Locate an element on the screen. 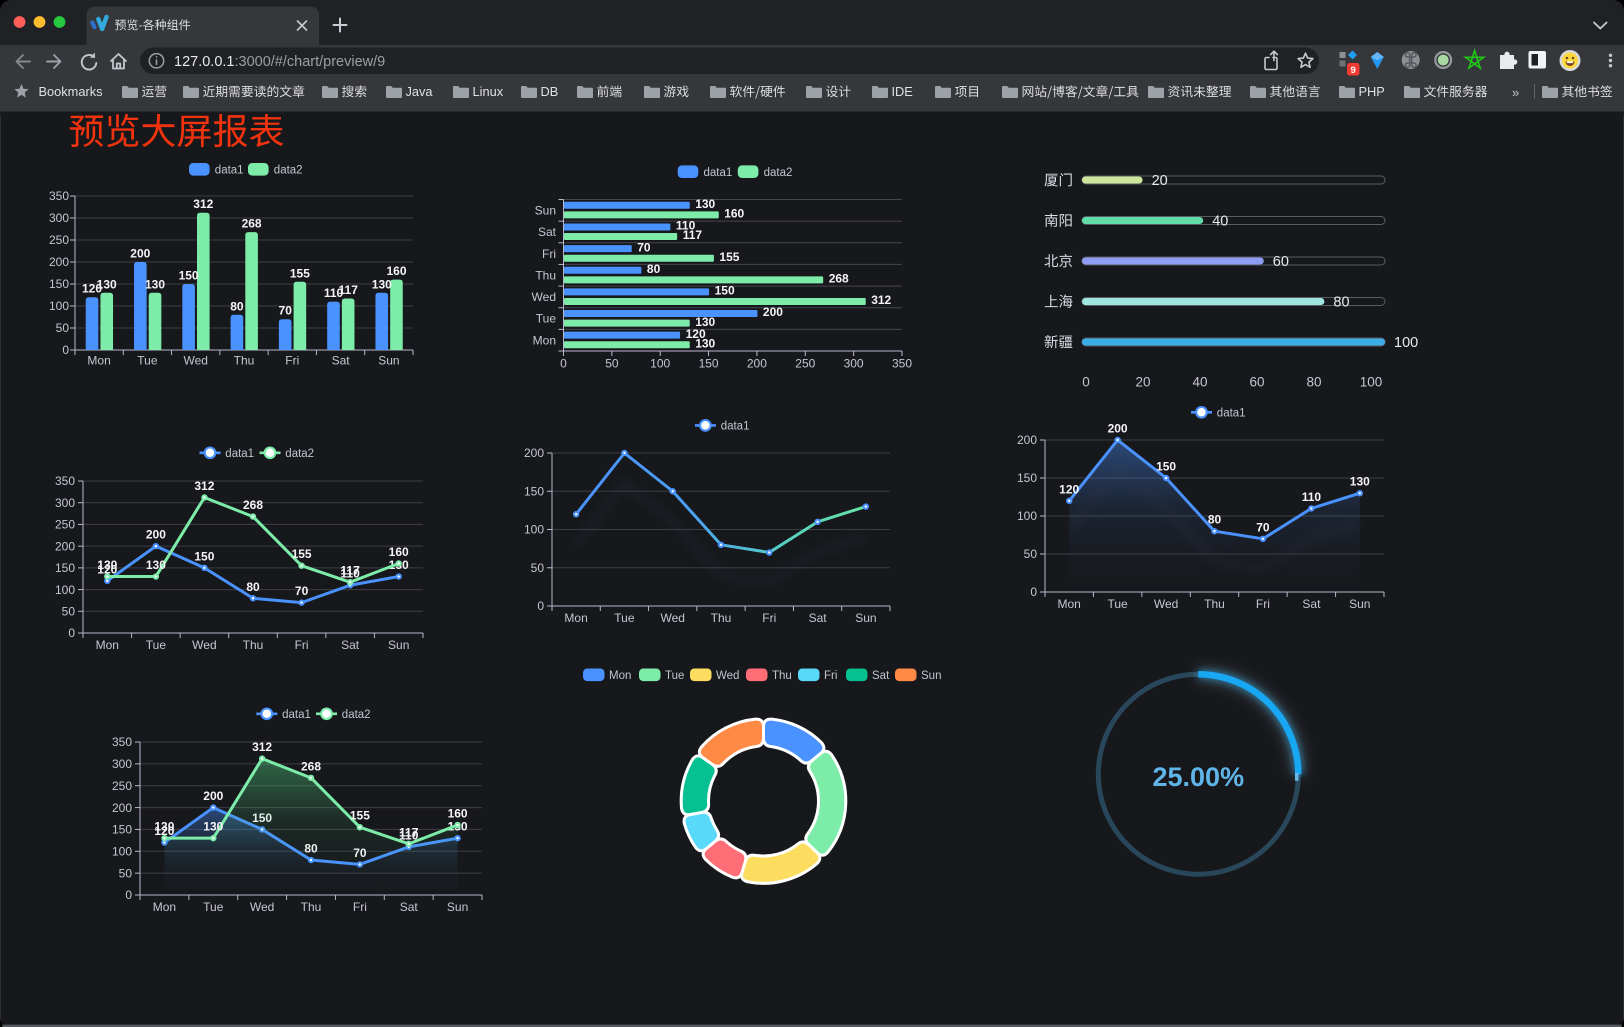  svg-text: 25.00% is located at coordinates (1199, 777).